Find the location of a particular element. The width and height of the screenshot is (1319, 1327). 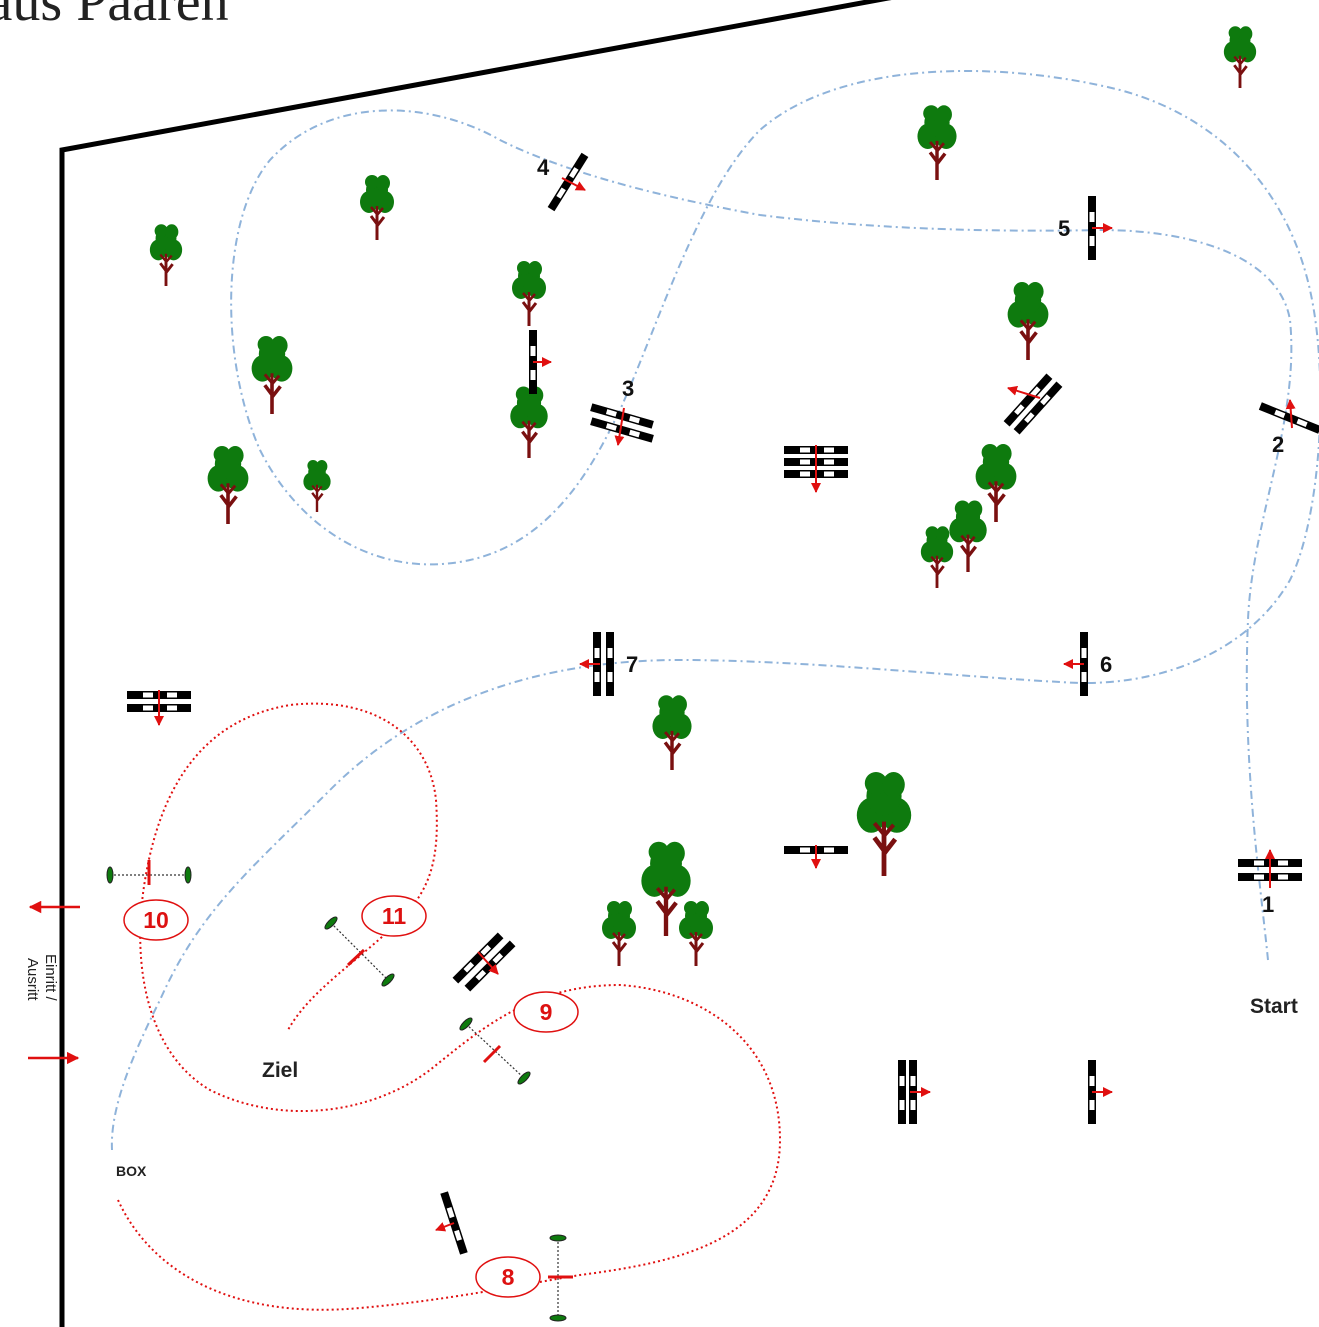

obstacle-2-number: 2 is located at coordinates (1278, 444).